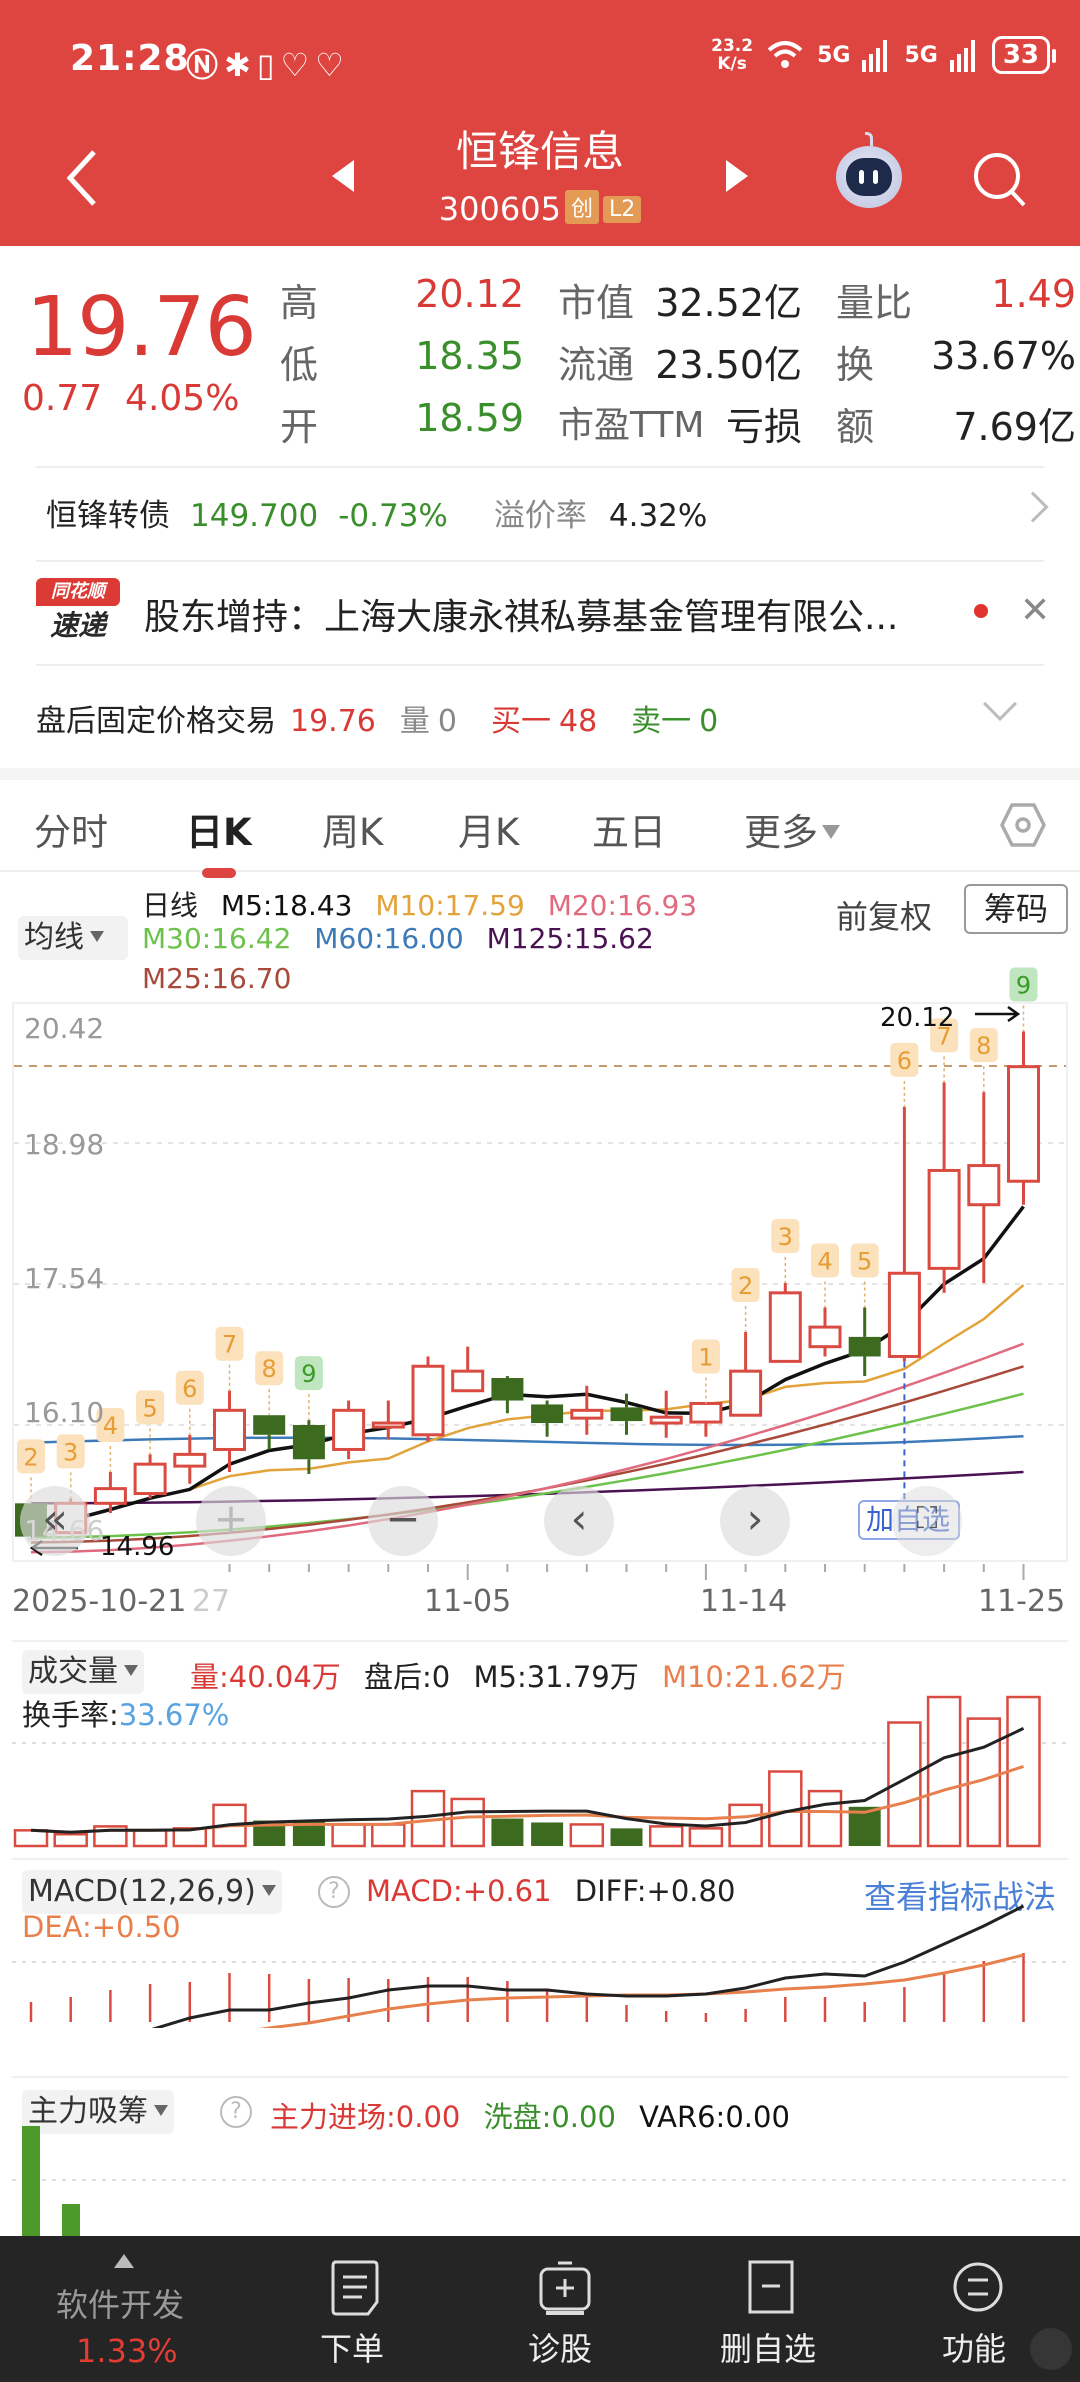  I want to click on chips-button: 筹码, so click(1016, 909).